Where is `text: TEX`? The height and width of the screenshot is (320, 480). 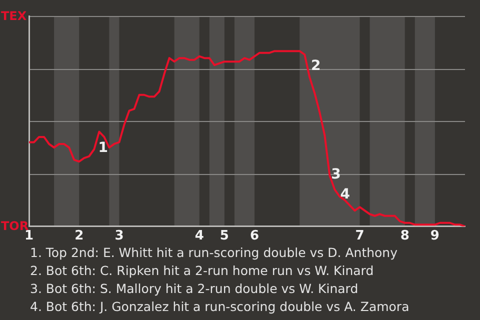
text: TEX is located at coordinates (14, 16).